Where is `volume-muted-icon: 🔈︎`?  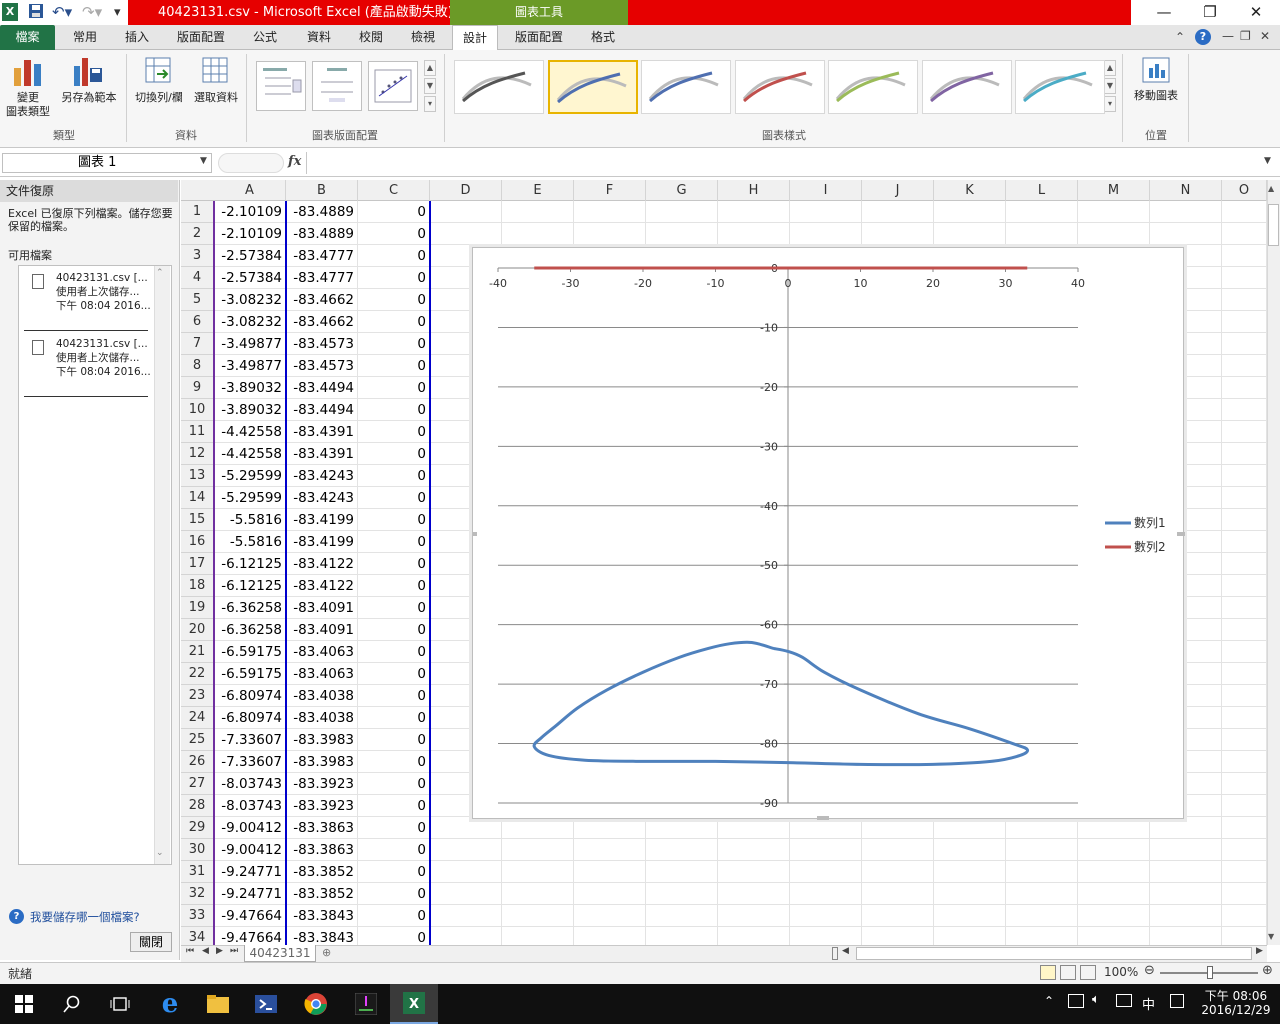 volume-muted-icon: 🔈︎ is located at coordinates (1096, 999).